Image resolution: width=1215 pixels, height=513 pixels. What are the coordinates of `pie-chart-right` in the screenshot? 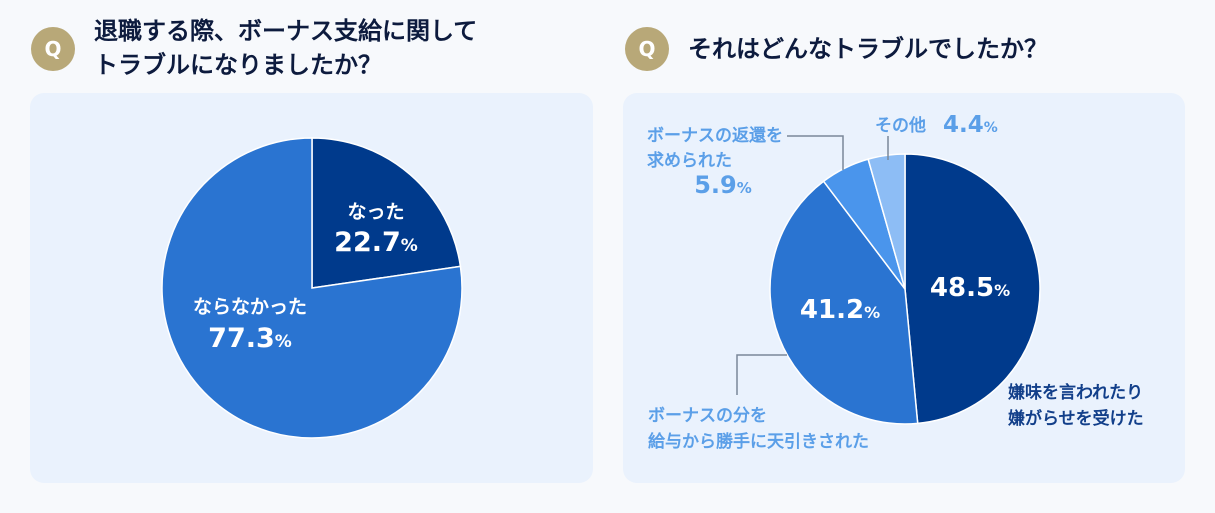 It's located at (905, 289).